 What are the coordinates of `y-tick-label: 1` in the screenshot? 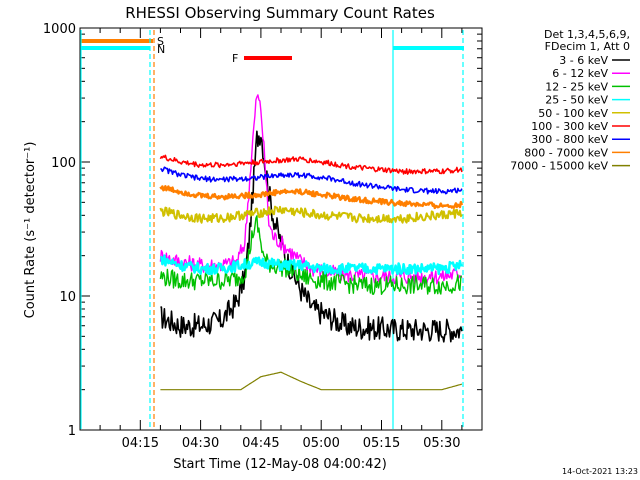 It's located at (72, 431).